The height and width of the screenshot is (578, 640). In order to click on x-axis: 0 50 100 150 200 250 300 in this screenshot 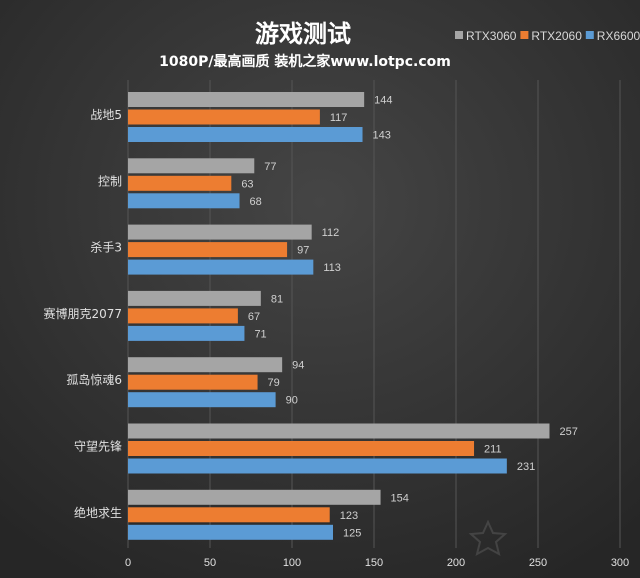, I will do `click(377, 563)`.